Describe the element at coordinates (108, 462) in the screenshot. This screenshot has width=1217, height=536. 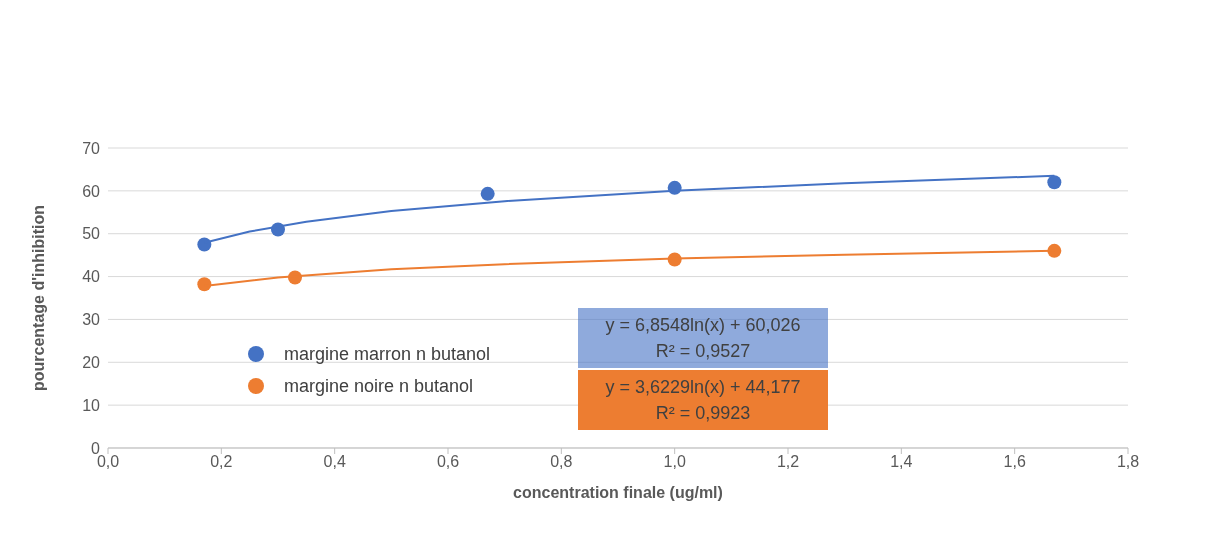
I see `x-tick-label: 0,0` at that location.